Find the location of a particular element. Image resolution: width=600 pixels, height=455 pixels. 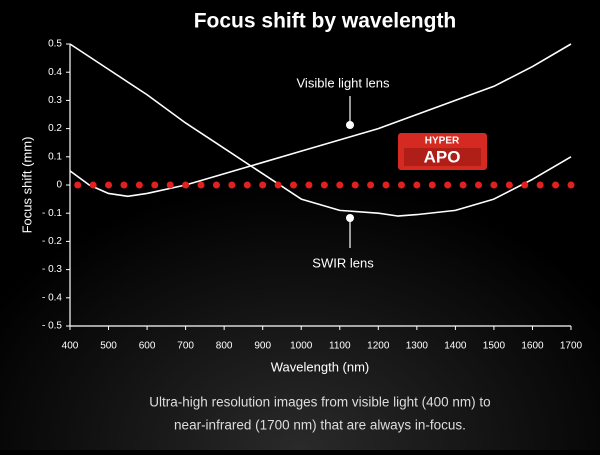

x-tick-label: 400 is located at coordinates (70, 346).